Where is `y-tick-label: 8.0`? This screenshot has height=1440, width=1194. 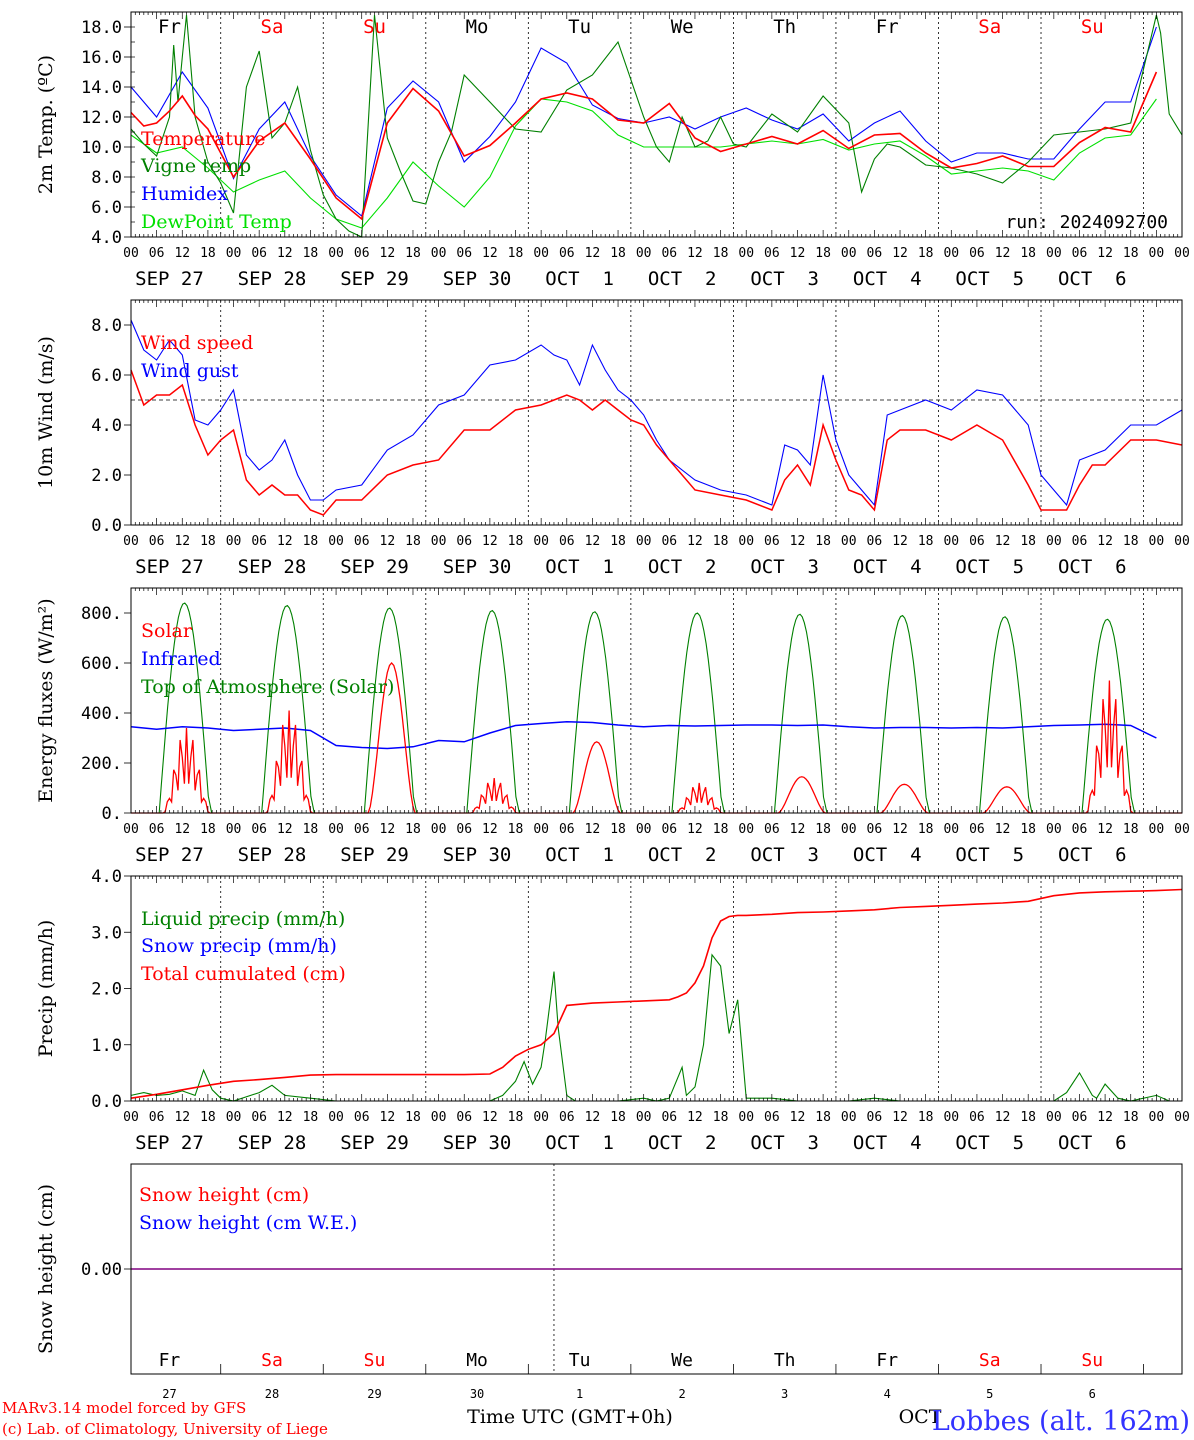 y-tick-label: 8.0 is located at coordinates (106, 326).